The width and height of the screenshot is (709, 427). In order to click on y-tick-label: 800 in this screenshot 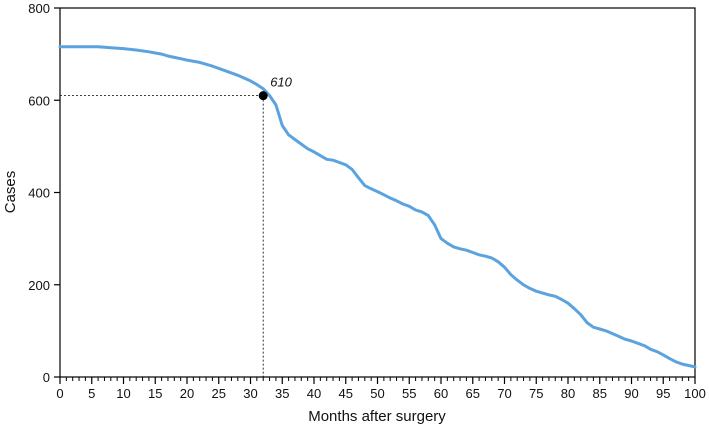, I will do `click(39, 8)`.